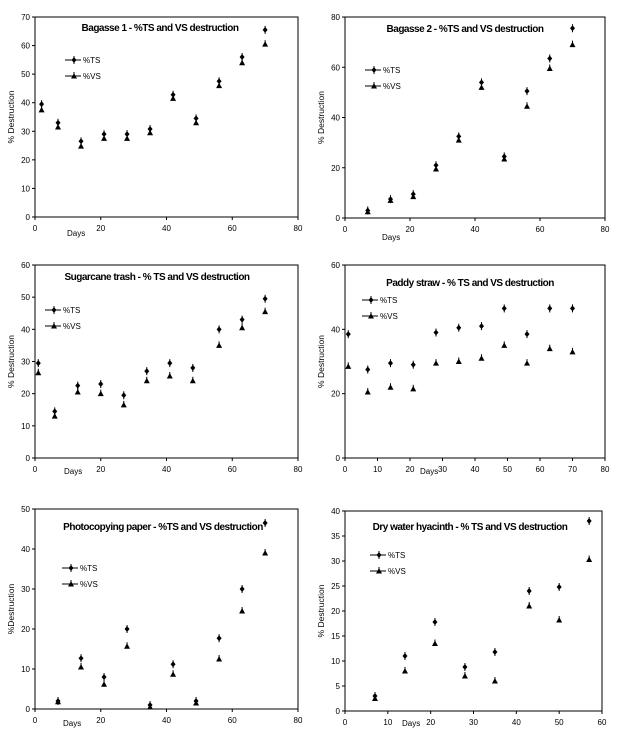 The width and height of the screenshot is (617, 738). What do you see at coordinates (335, 586) in the screenshot?
I see `y-tick-label: 25` at bounding box center [335, 586].